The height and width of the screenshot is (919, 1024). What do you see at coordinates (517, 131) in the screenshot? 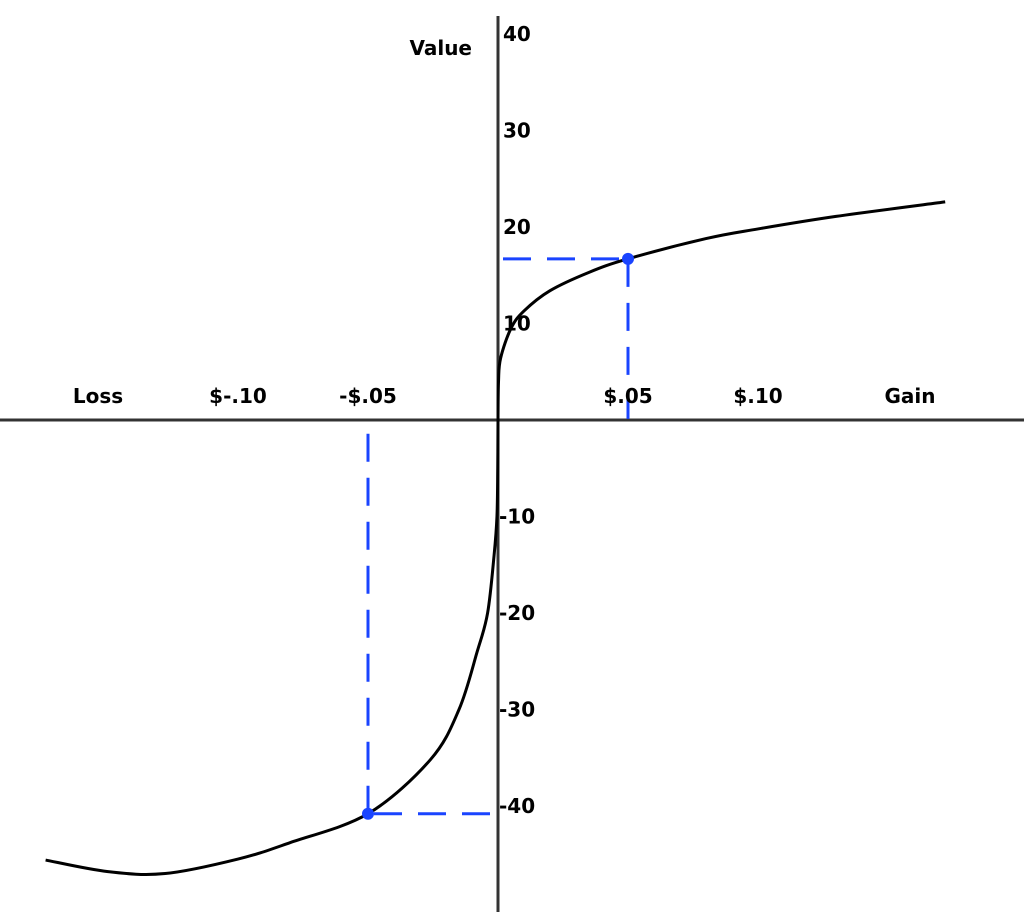
I see `y-tick-label: 30` at bounding box center [517, 131].